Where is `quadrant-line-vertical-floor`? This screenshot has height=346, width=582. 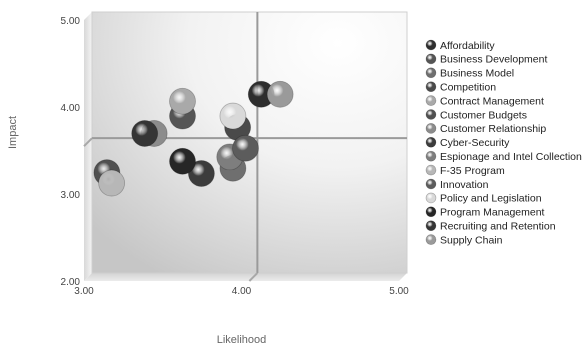 quadrant-line-vertical-floor is located at coordinates (253, 277).